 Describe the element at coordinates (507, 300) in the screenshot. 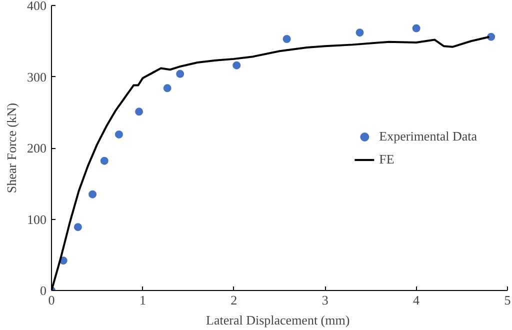

I see `x-tick-label: 5` at that location.